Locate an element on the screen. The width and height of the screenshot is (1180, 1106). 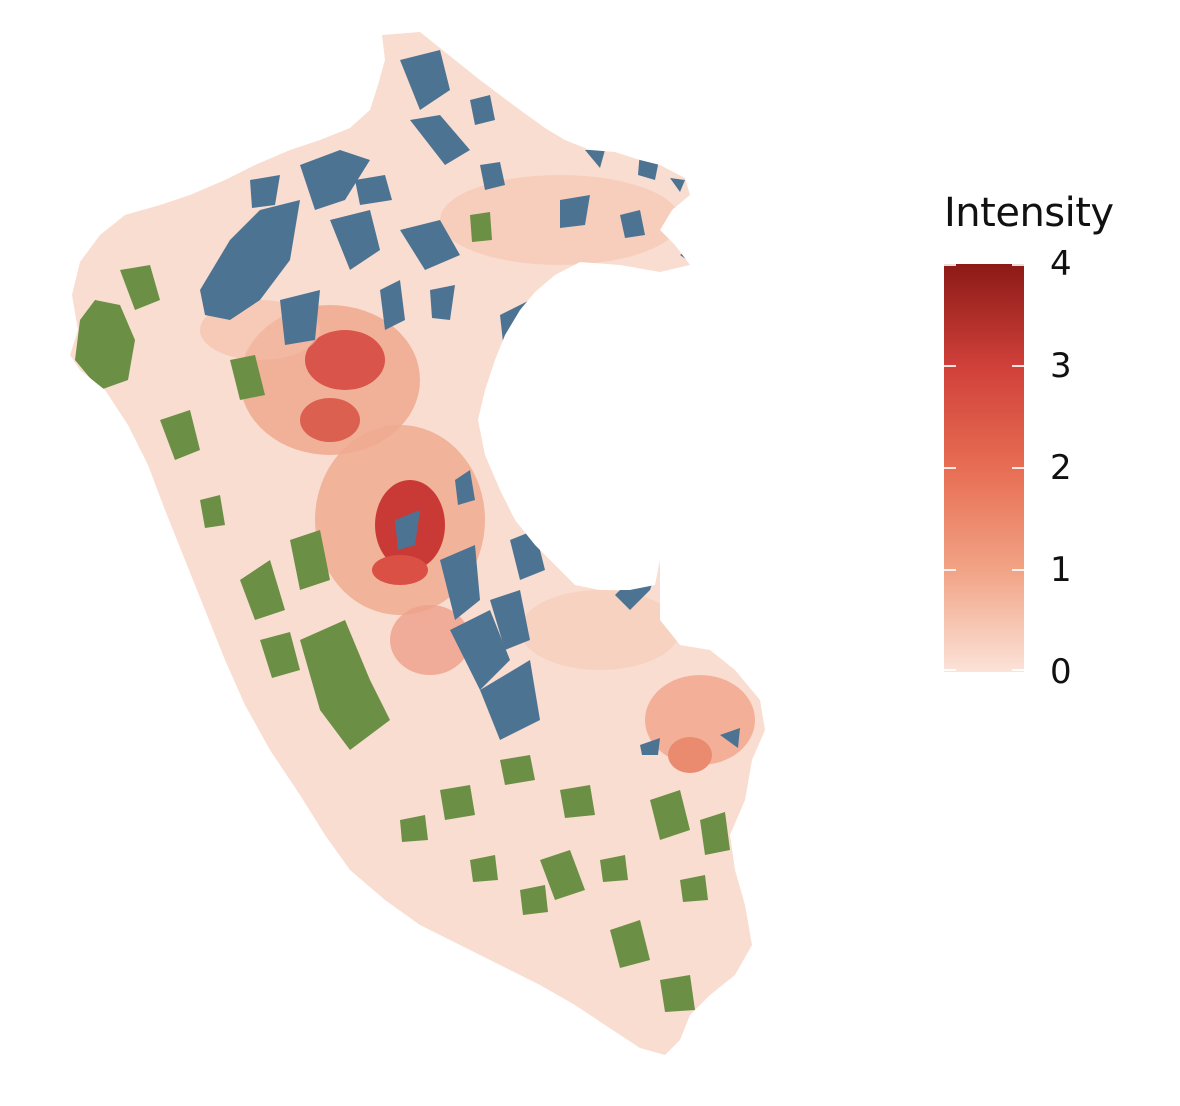
legend-color-bar is located at coordinates (984, 468).